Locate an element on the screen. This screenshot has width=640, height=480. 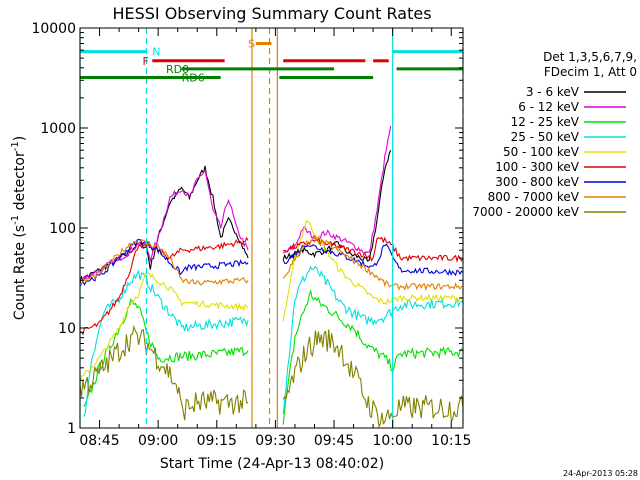
y-tick-label: 10 is located at coordinates (67, 329).